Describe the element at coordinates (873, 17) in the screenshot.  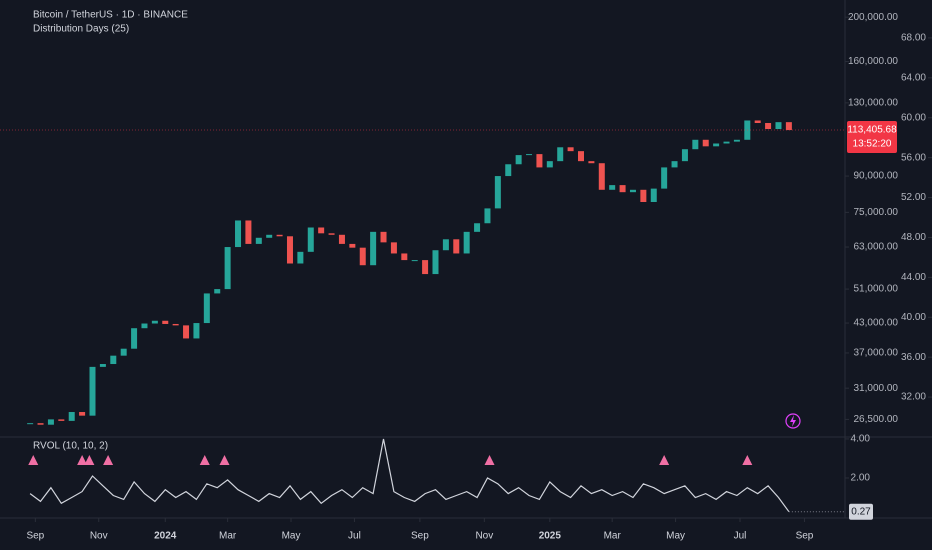
I see `y-tick-label: 200,000.00` at that location.